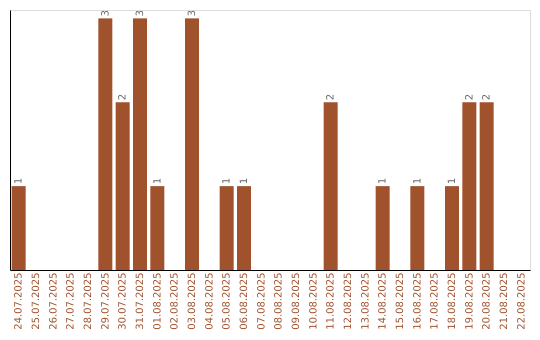  I want to click on x-tick-label: 27.07.2025, so click(71, 301).